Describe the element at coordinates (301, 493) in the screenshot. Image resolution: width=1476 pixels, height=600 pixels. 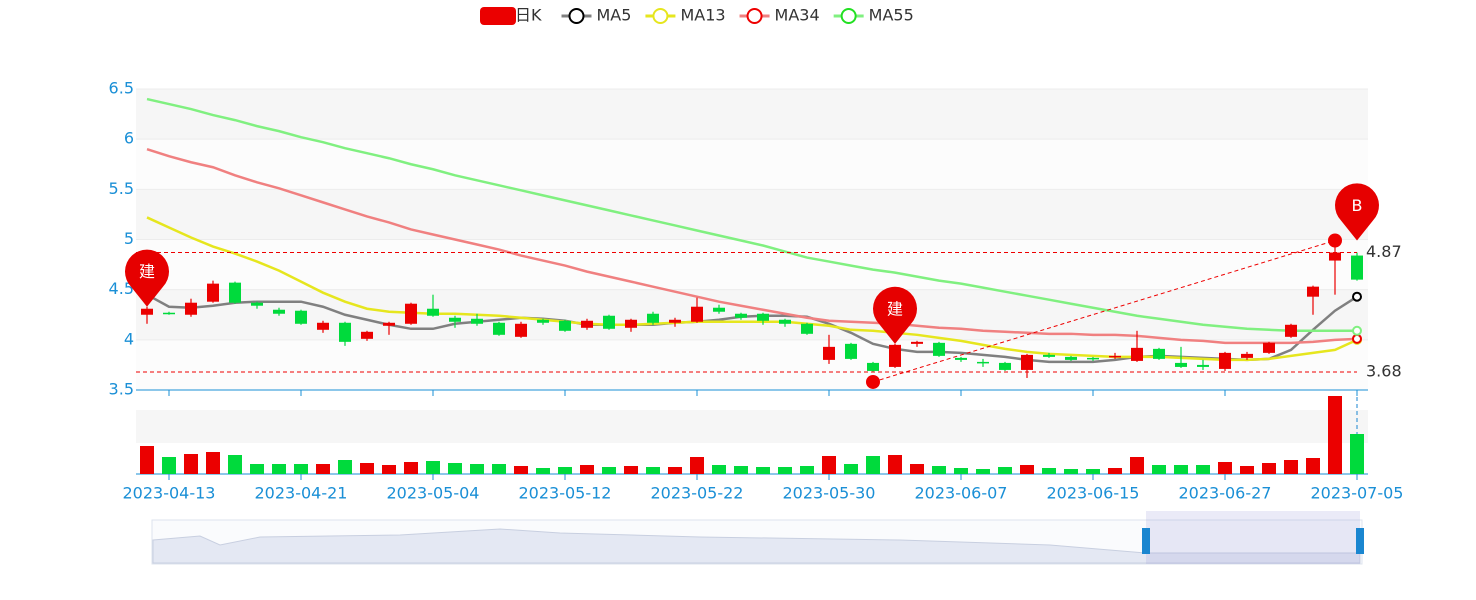
I see `x-tick-label: 2023-04-21` at that location.